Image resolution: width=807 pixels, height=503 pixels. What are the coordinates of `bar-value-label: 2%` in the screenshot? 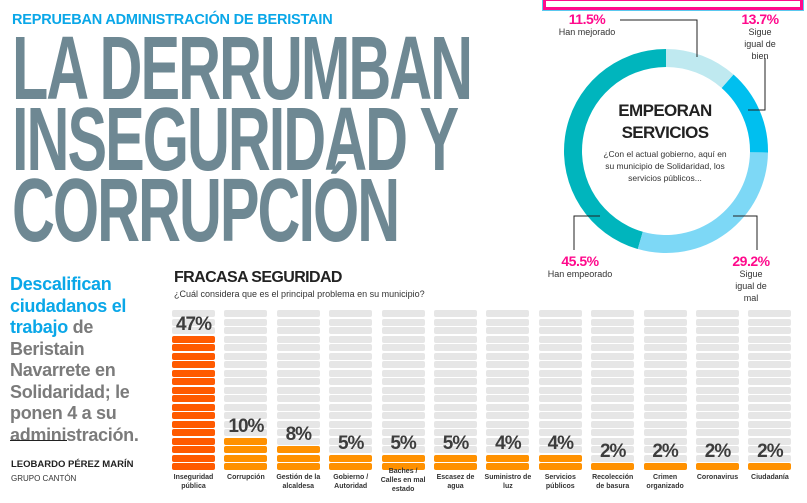 It's located at (612, 451).